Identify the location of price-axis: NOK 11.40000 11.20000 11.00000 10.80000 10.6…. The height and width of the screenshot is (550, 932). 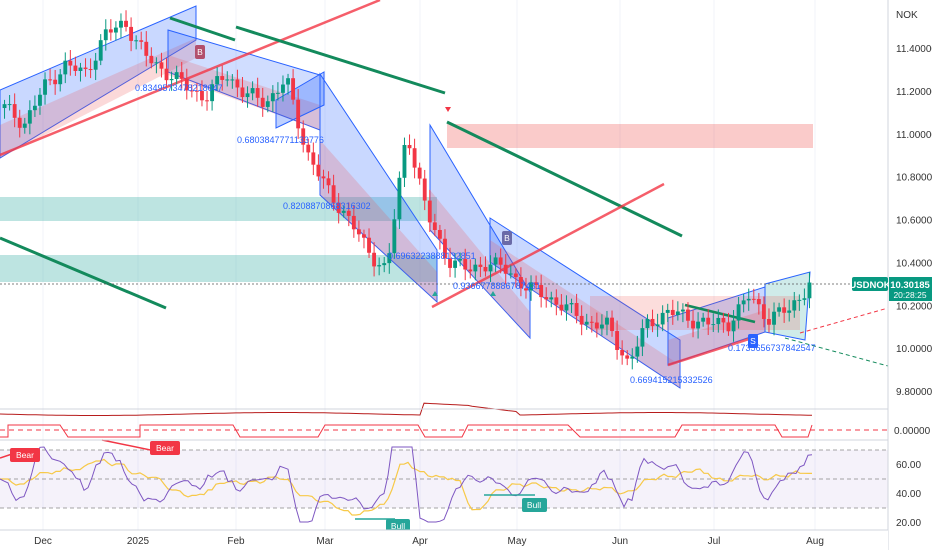
(909, 275).